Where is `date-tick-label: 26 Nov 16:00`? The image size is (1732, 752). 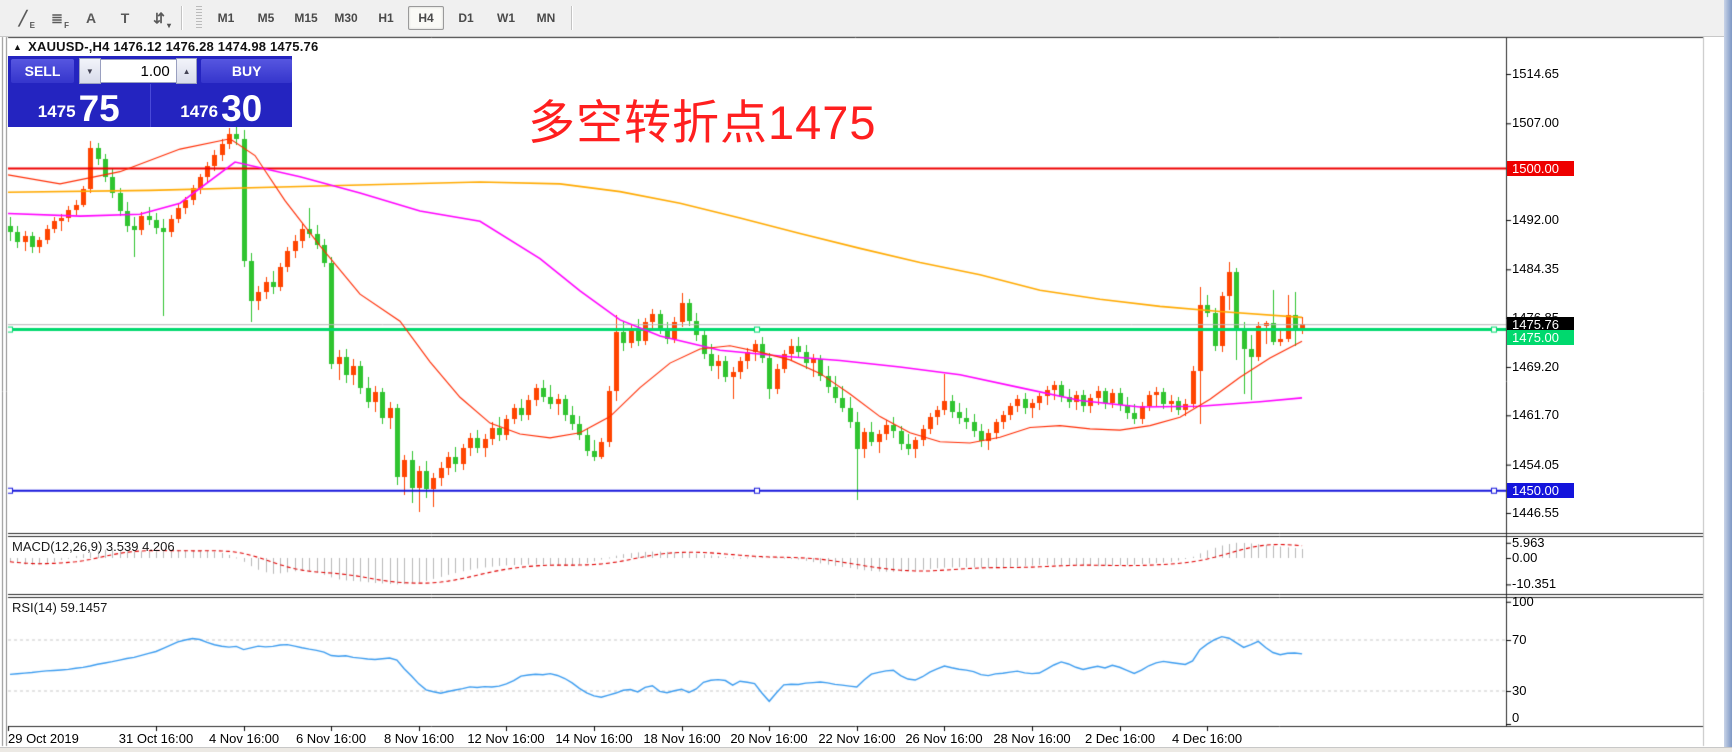
date-tick-label: 26 Nov 16:00 is located at coordinates (944, 738).